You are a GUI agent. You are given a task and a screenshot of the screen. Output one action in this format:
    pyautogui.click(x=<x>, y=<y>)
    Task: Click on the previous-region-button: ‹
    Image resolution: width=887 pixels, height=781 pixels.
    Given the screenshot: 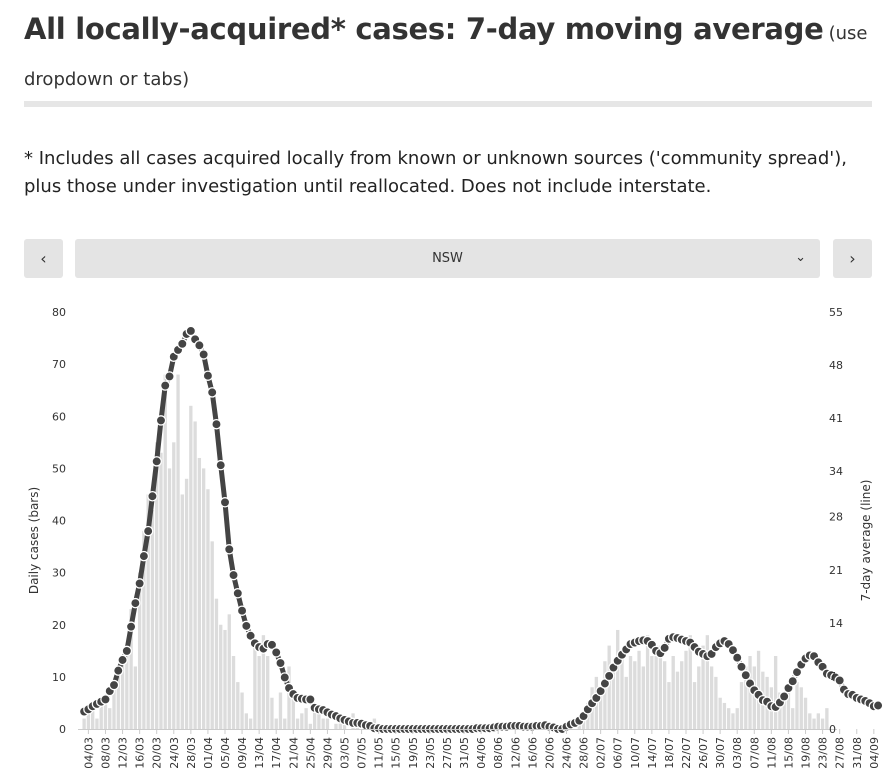 What is the action you would take?
    pyautogui.click(x=43, y=258)
    